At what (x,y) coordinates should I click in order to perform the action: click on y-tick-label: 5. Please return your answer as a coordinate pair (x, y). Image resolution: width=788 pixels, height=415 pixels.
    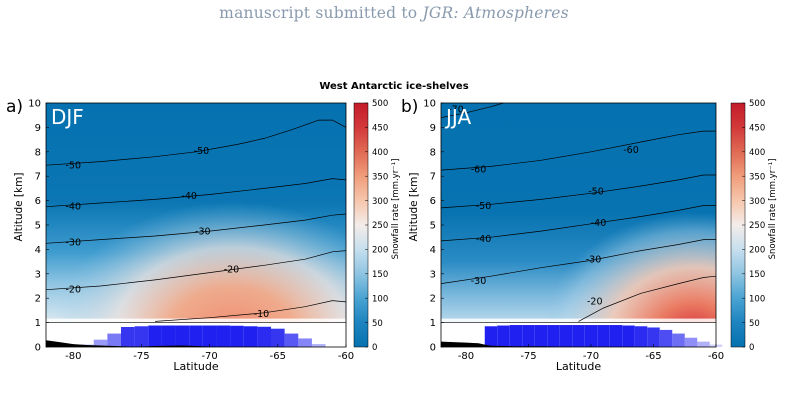
    Looking at the image, I should click on (433, 226).